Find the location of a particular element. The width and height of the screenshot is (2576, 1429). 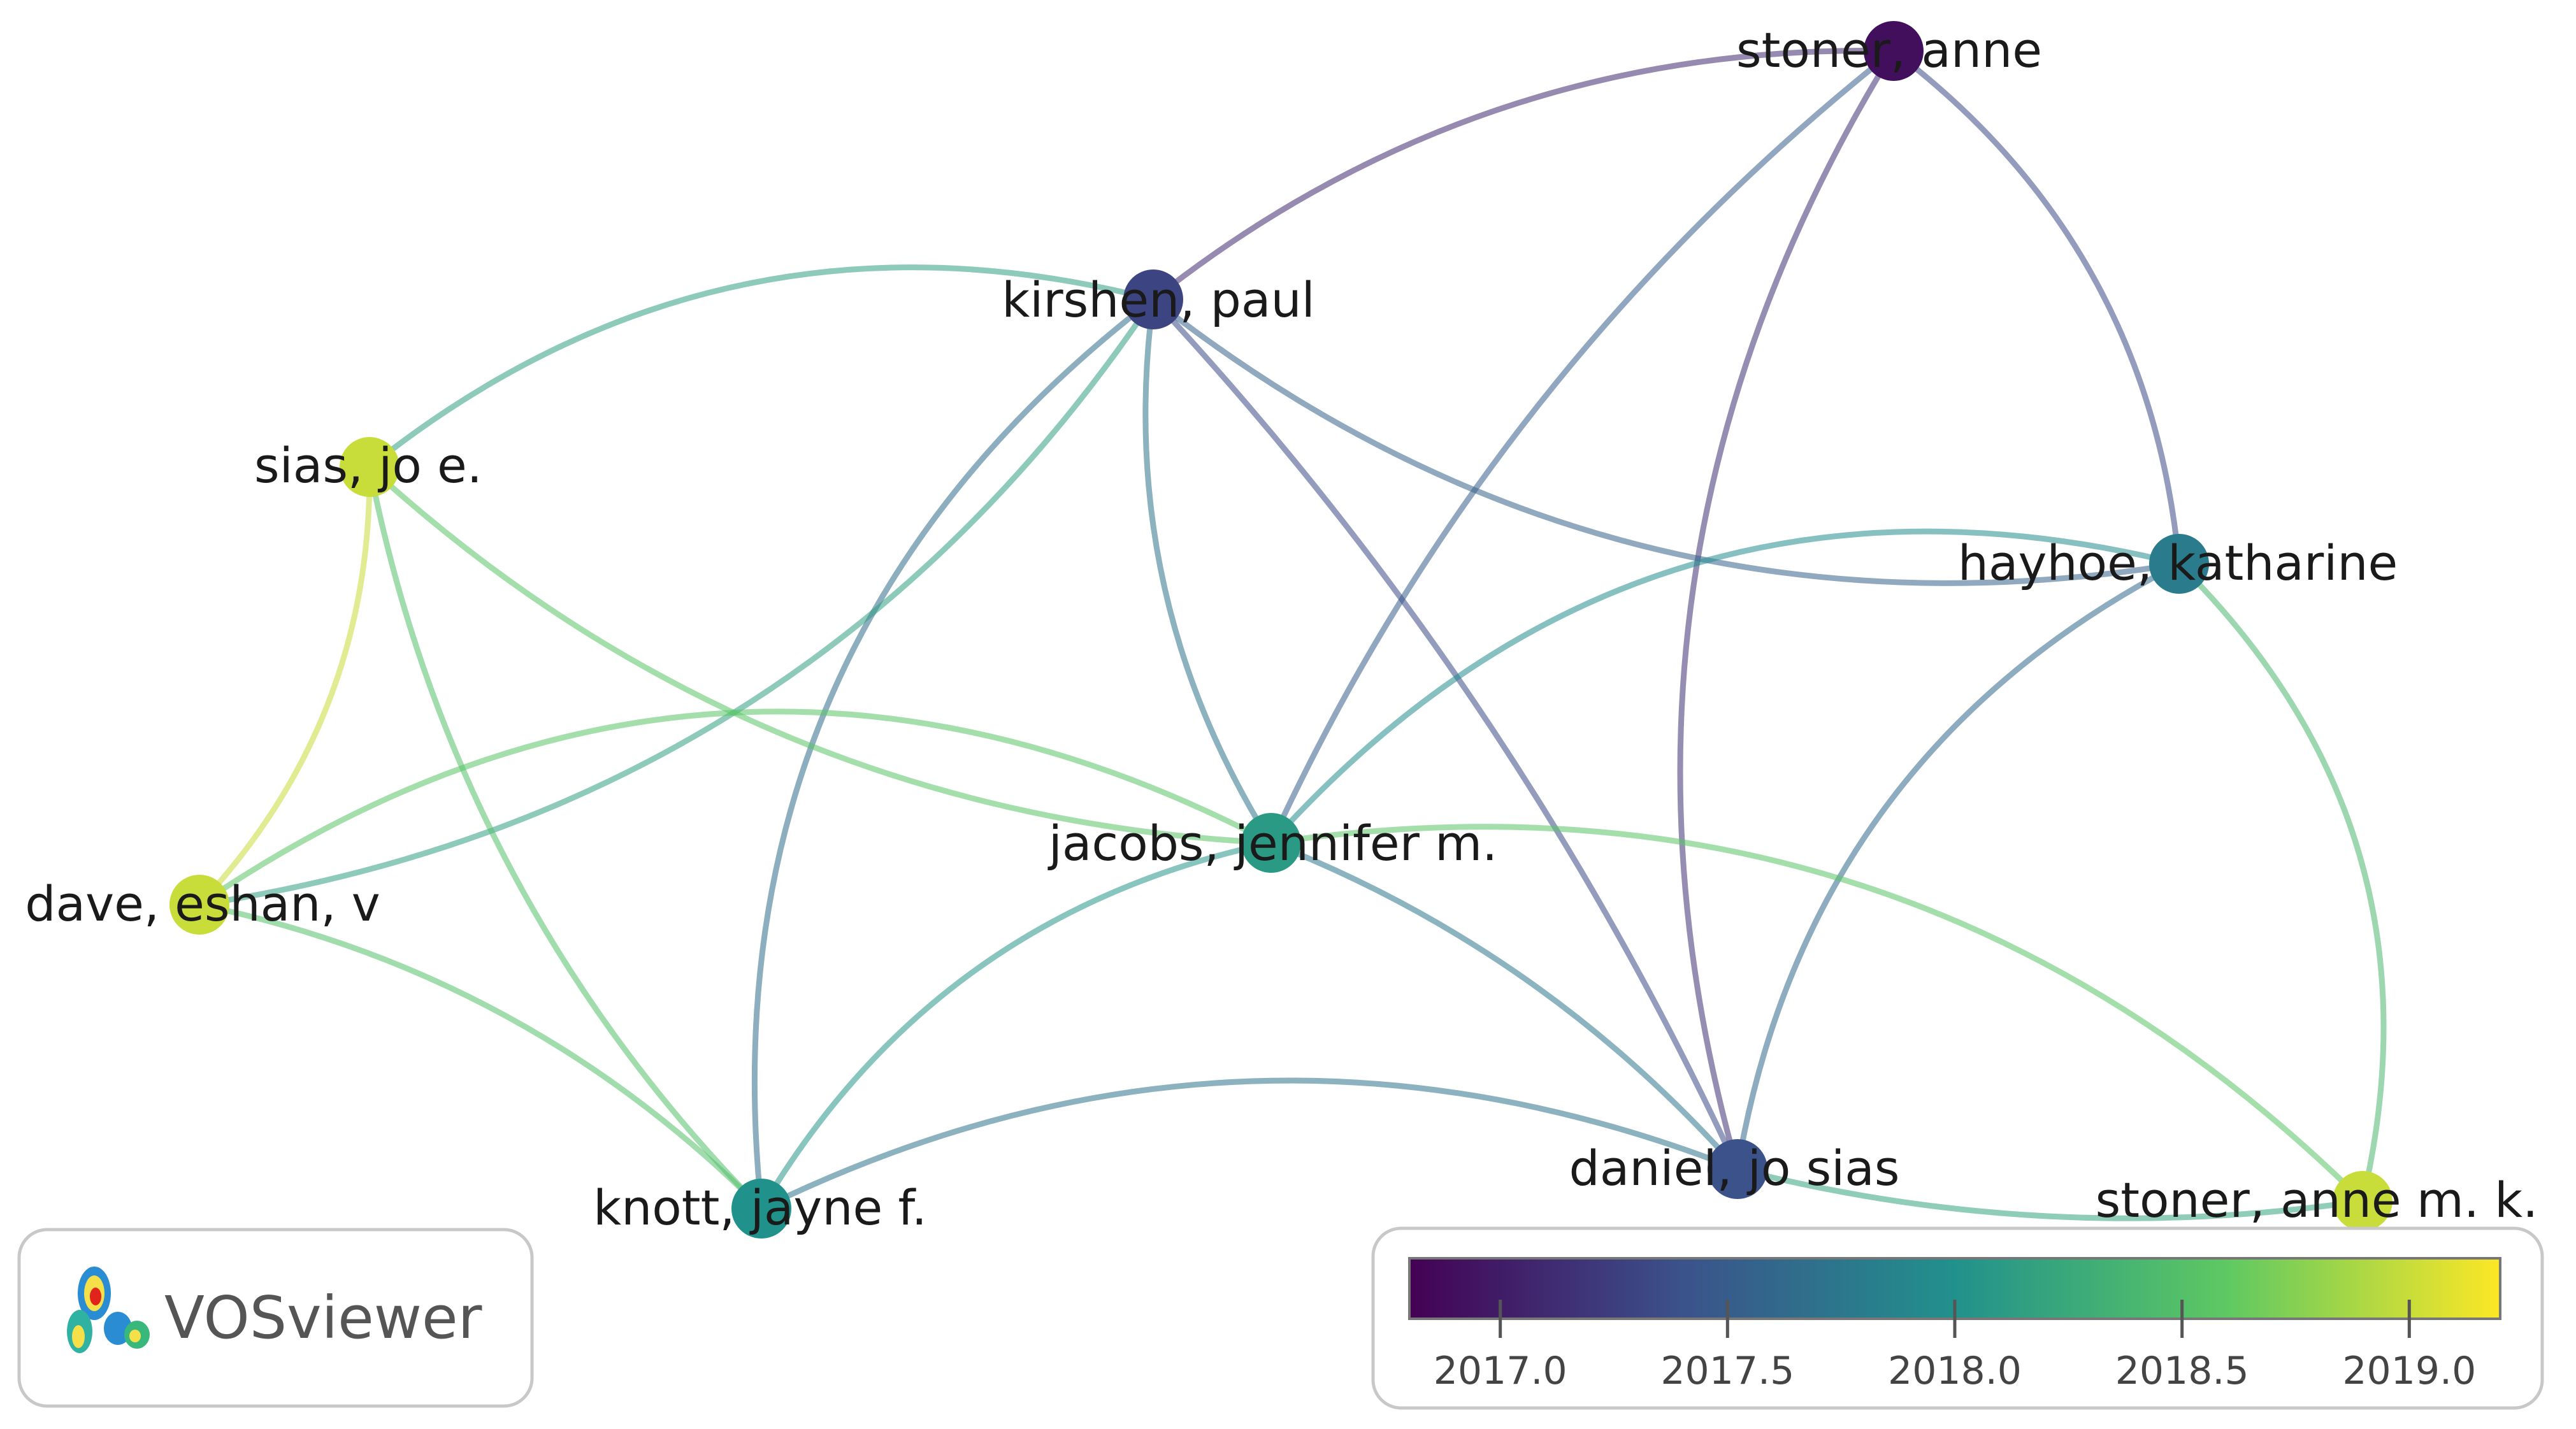

node-daniel_jo_sias is located at coordinates (1737, 1169).